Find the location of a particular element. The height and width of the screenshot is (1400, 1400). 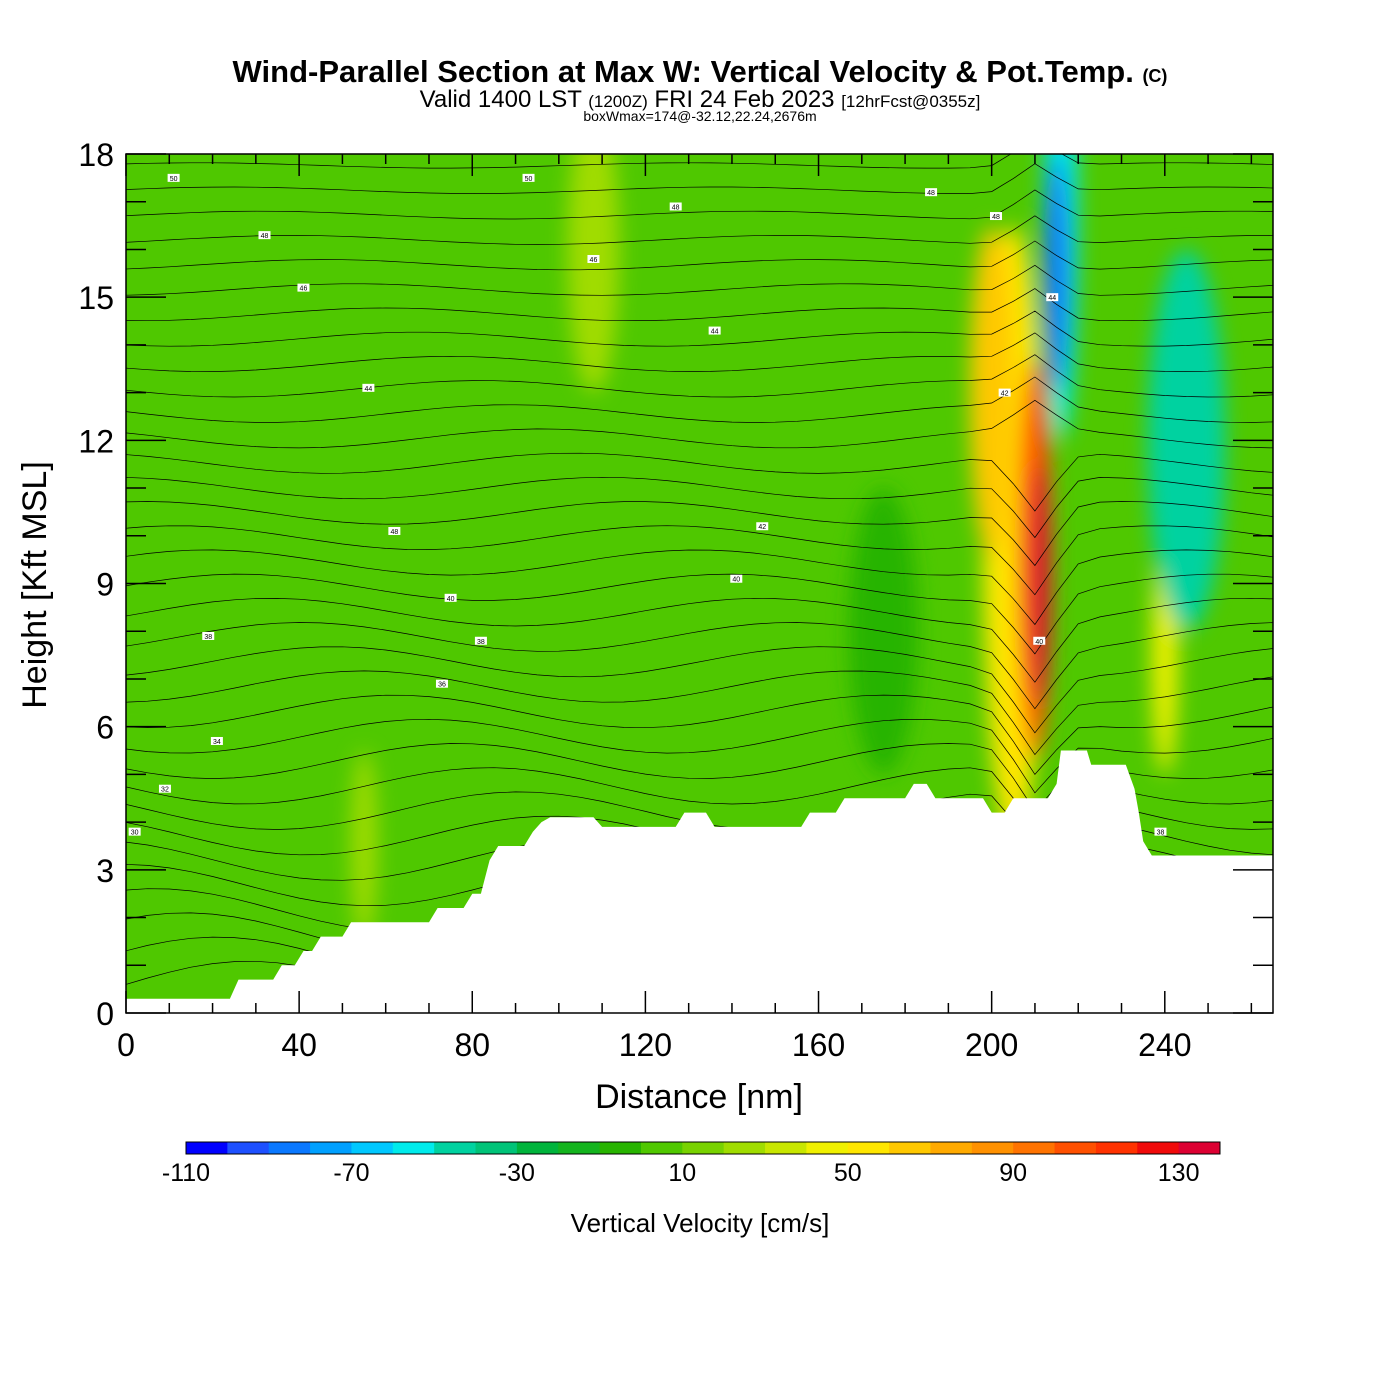

svg-text: 50 is located at coordinates (174, 179).